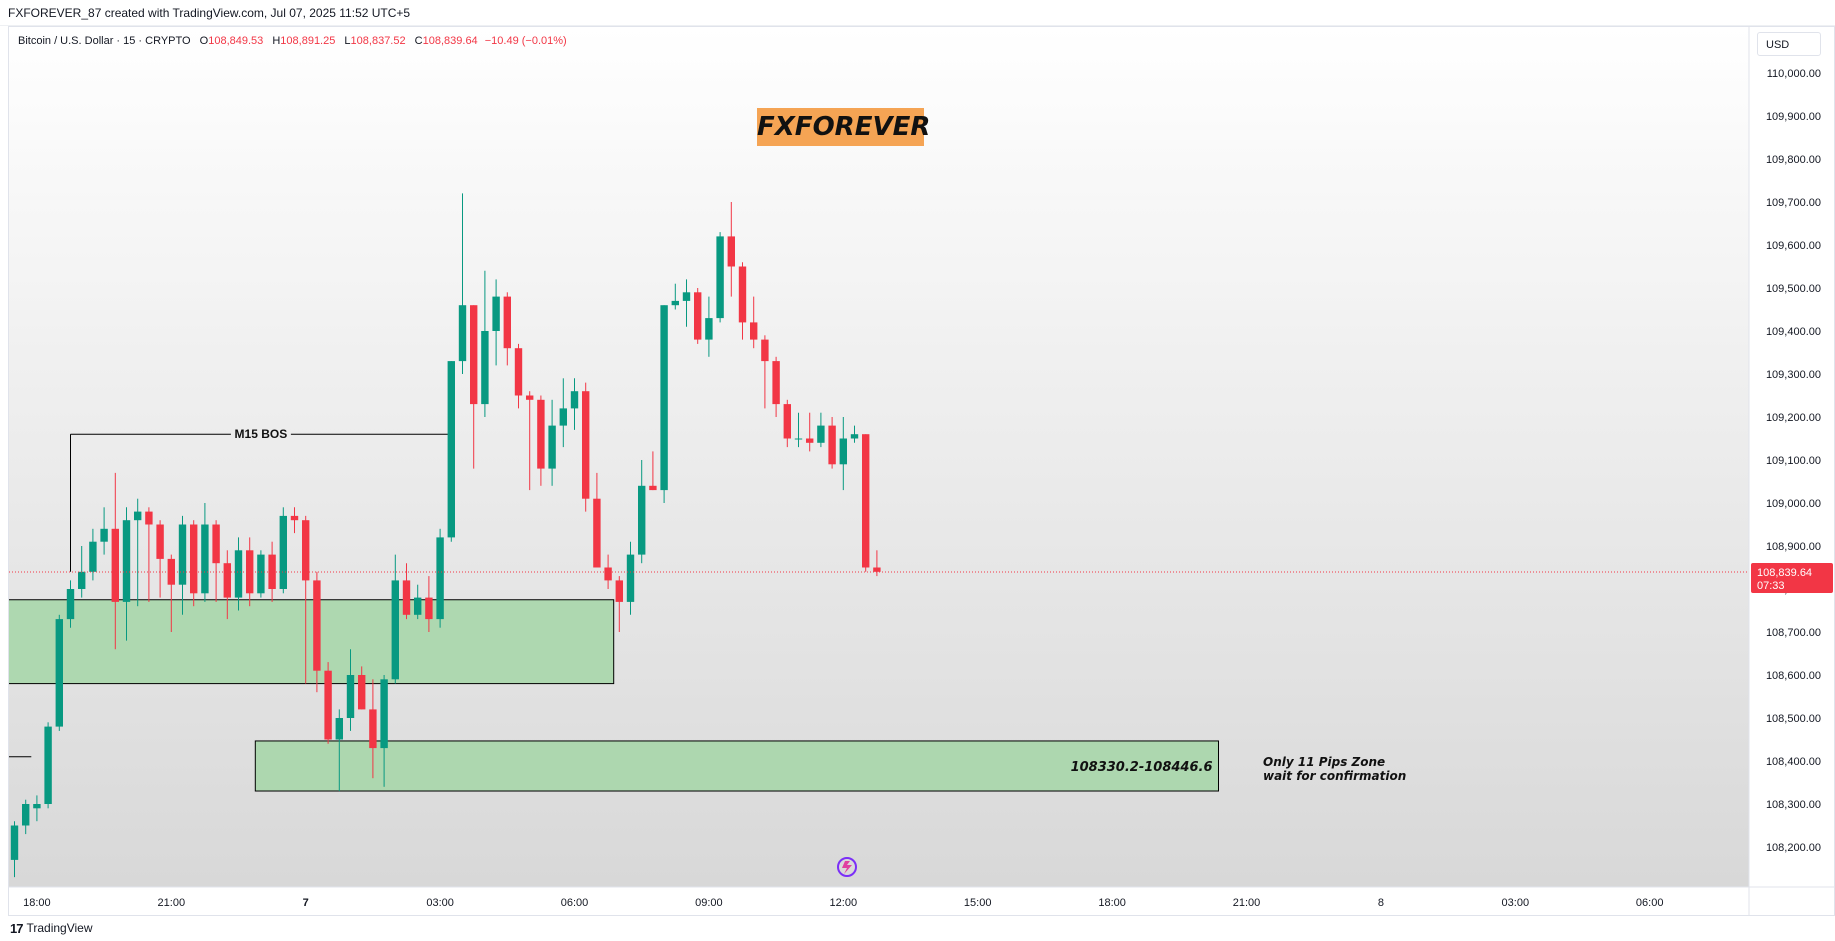 The image size is (1835, 941). I want to click on footer: 17 TradingView, so click(51, 928).